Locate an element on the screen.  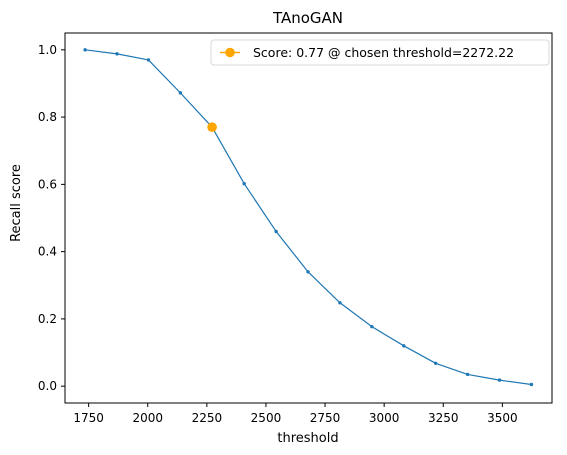
y-tick-label: 0.4 is located at coordinates (47, 252).